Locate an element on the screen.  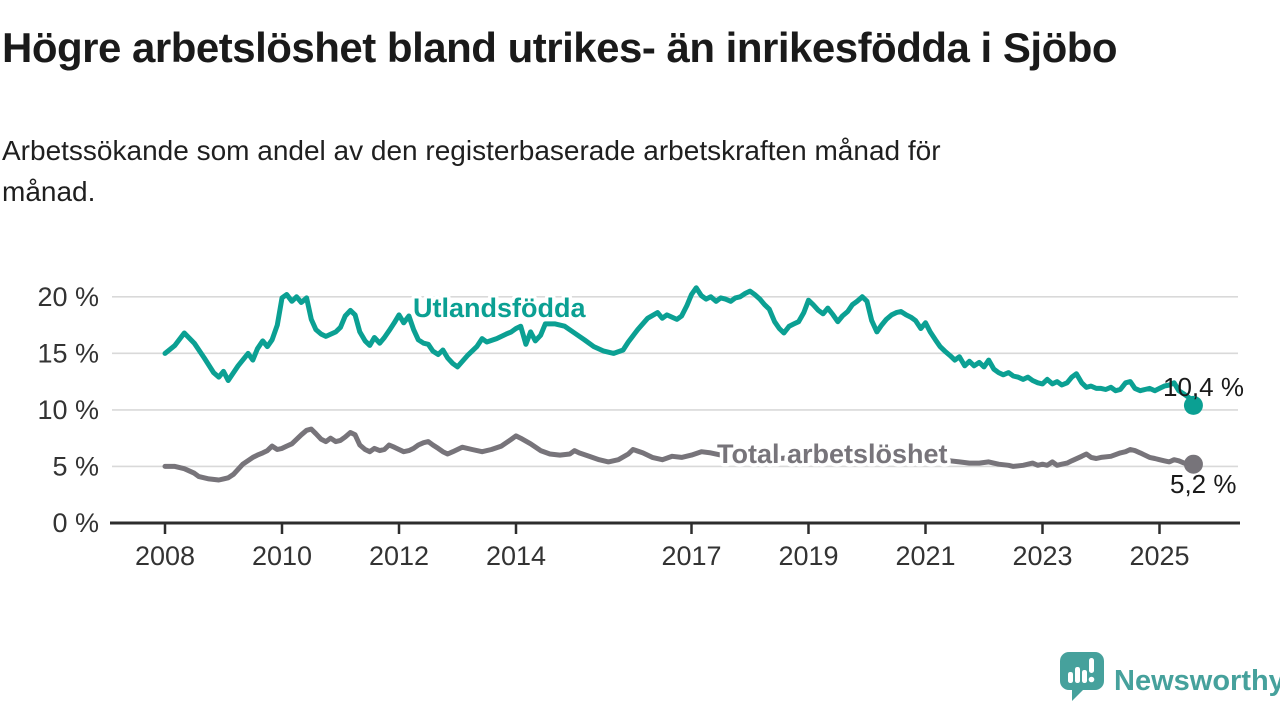
x-axis-label-2010: 2010 is located at coordinates (282, 556).